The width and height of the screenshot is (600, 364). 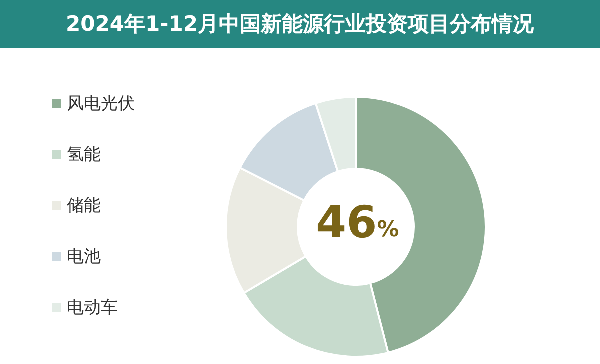 What do you see at coordinates (84, 206) in the screenshot?
I see `legend-label: 储能` at bounding box center [84, 206].